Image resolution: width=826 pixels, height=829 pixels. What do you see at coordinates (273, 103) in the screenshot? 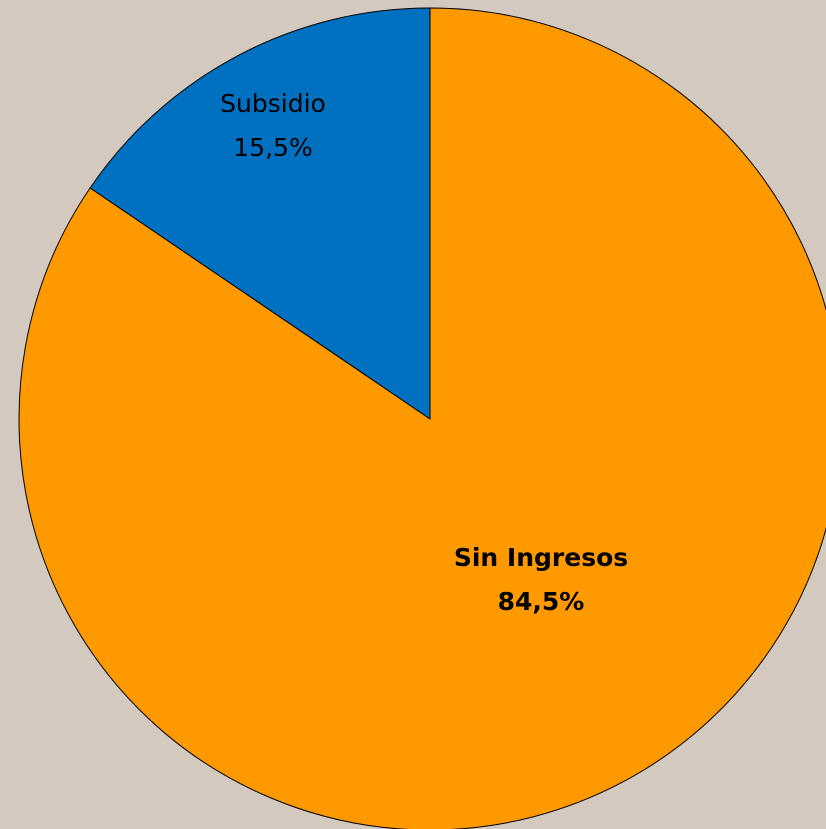
I see `slice-label-subsidio: Subsidio` at bounding box center [273, 103].